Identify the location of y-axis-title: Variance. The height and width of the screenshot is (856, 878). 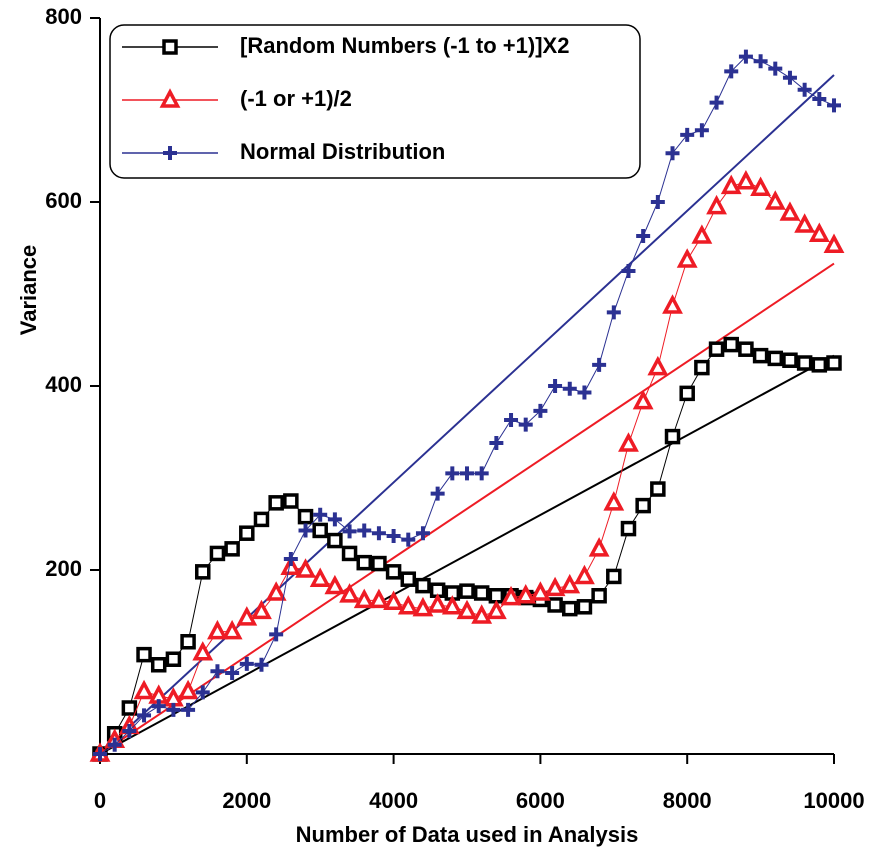
(28, 290).